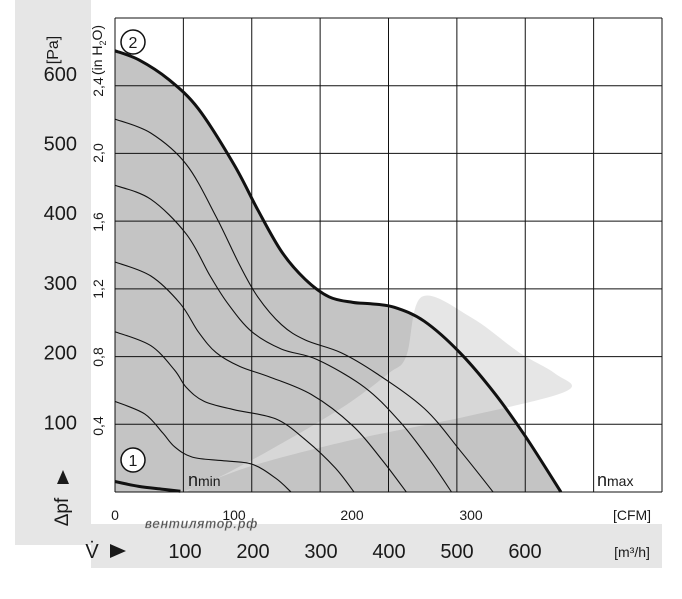  I want to click on y-axis-pa-ticks: 100 200 300 400 500 600, so click(60, 249).